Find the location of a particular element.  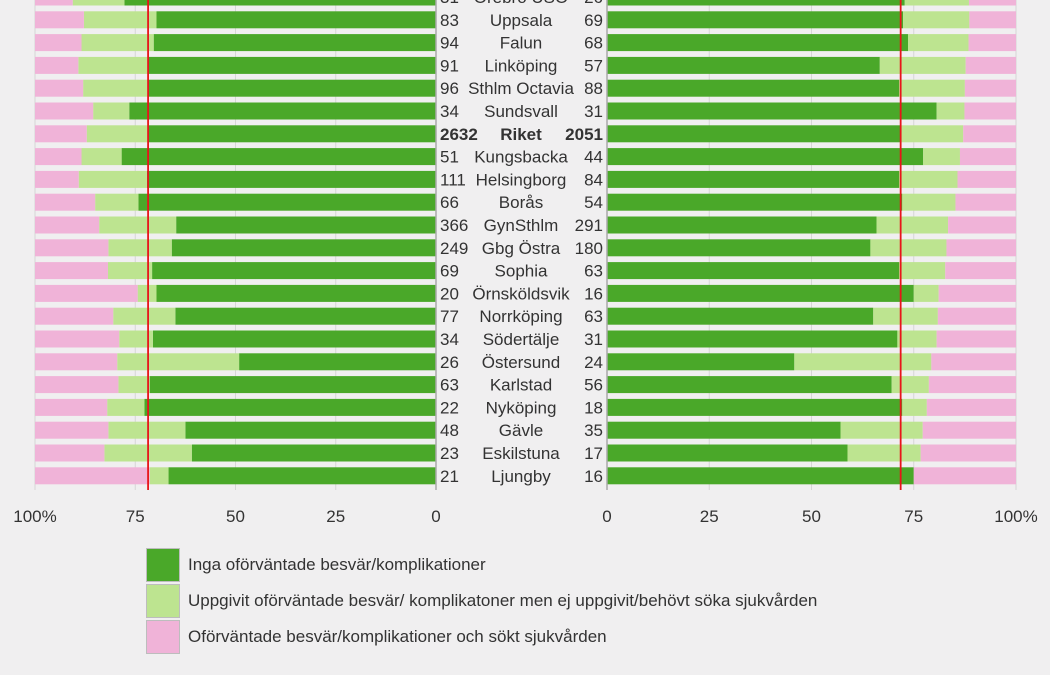

n-left-row-4: 96 is located at coordinates (449, 88).